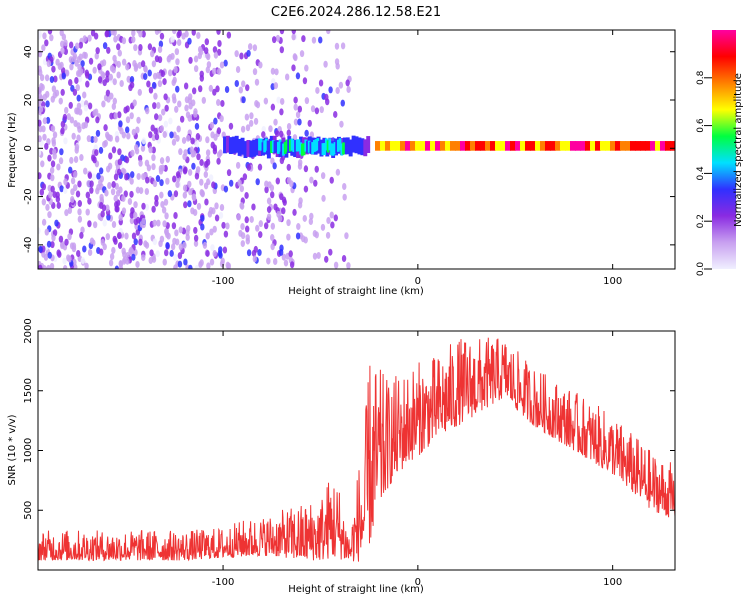 This screenshot has height=600, width=750. What do you see at coordinates (612, 281) in the screenshot?
I see `x-tick-label: 100` at bounding box center [612, 281].